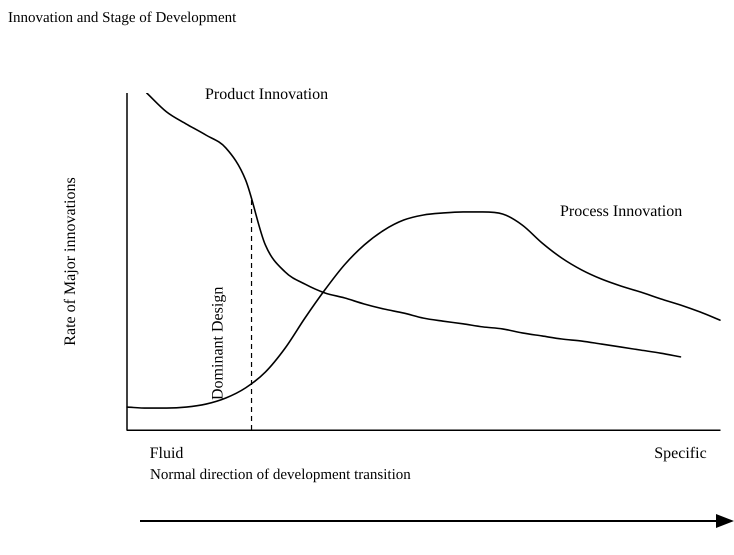  What do you see at coordinates (123, 18) in the screenshot?
I see `chart-title: Innovation and Stage of Development` at bounding box center [123, 18].